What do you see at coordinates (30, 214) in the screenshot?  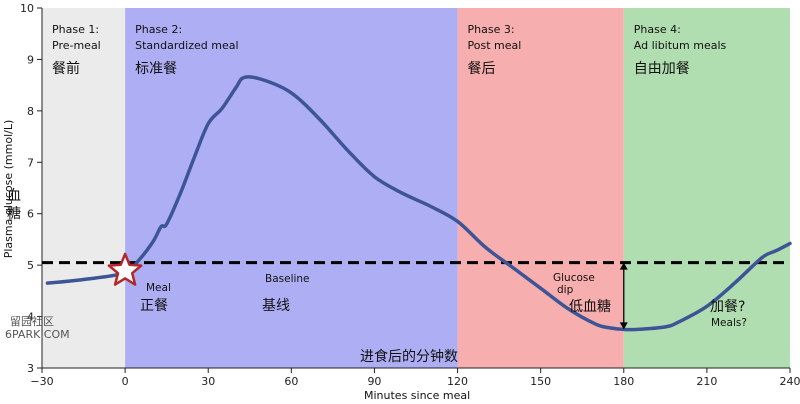 I see `y-tick-label: 6` at bounding box center [30, 214].